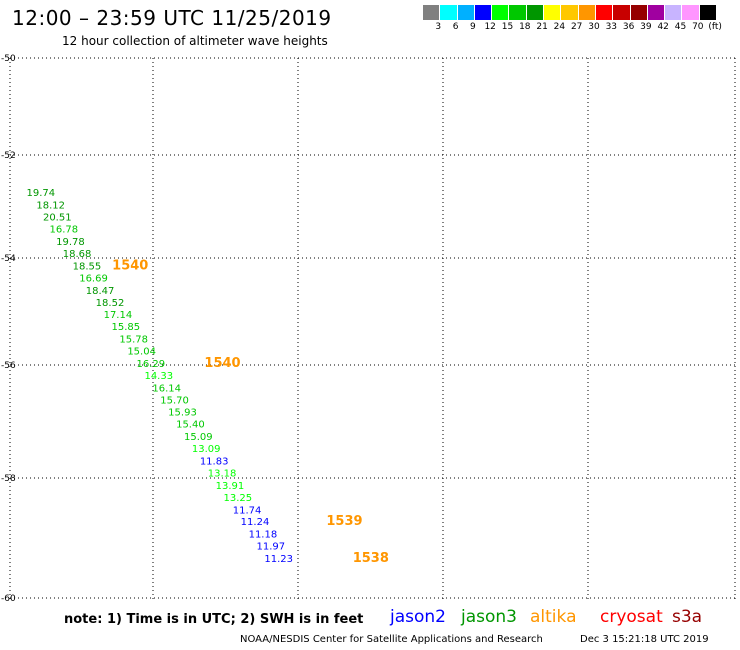 The width and height of the screenshot is (740, 650). Describe the element at coordinates (594, 27) in the screenshot. I see `color-scale-label: 30` at that location.